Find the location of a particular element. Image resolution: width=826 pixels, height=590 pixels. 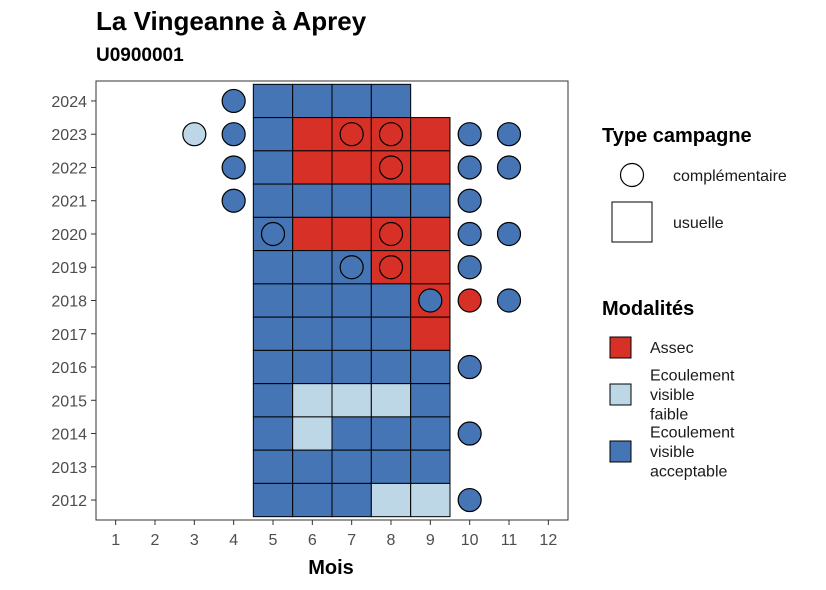

legend-key-faible is located at coordinates (620, 394).